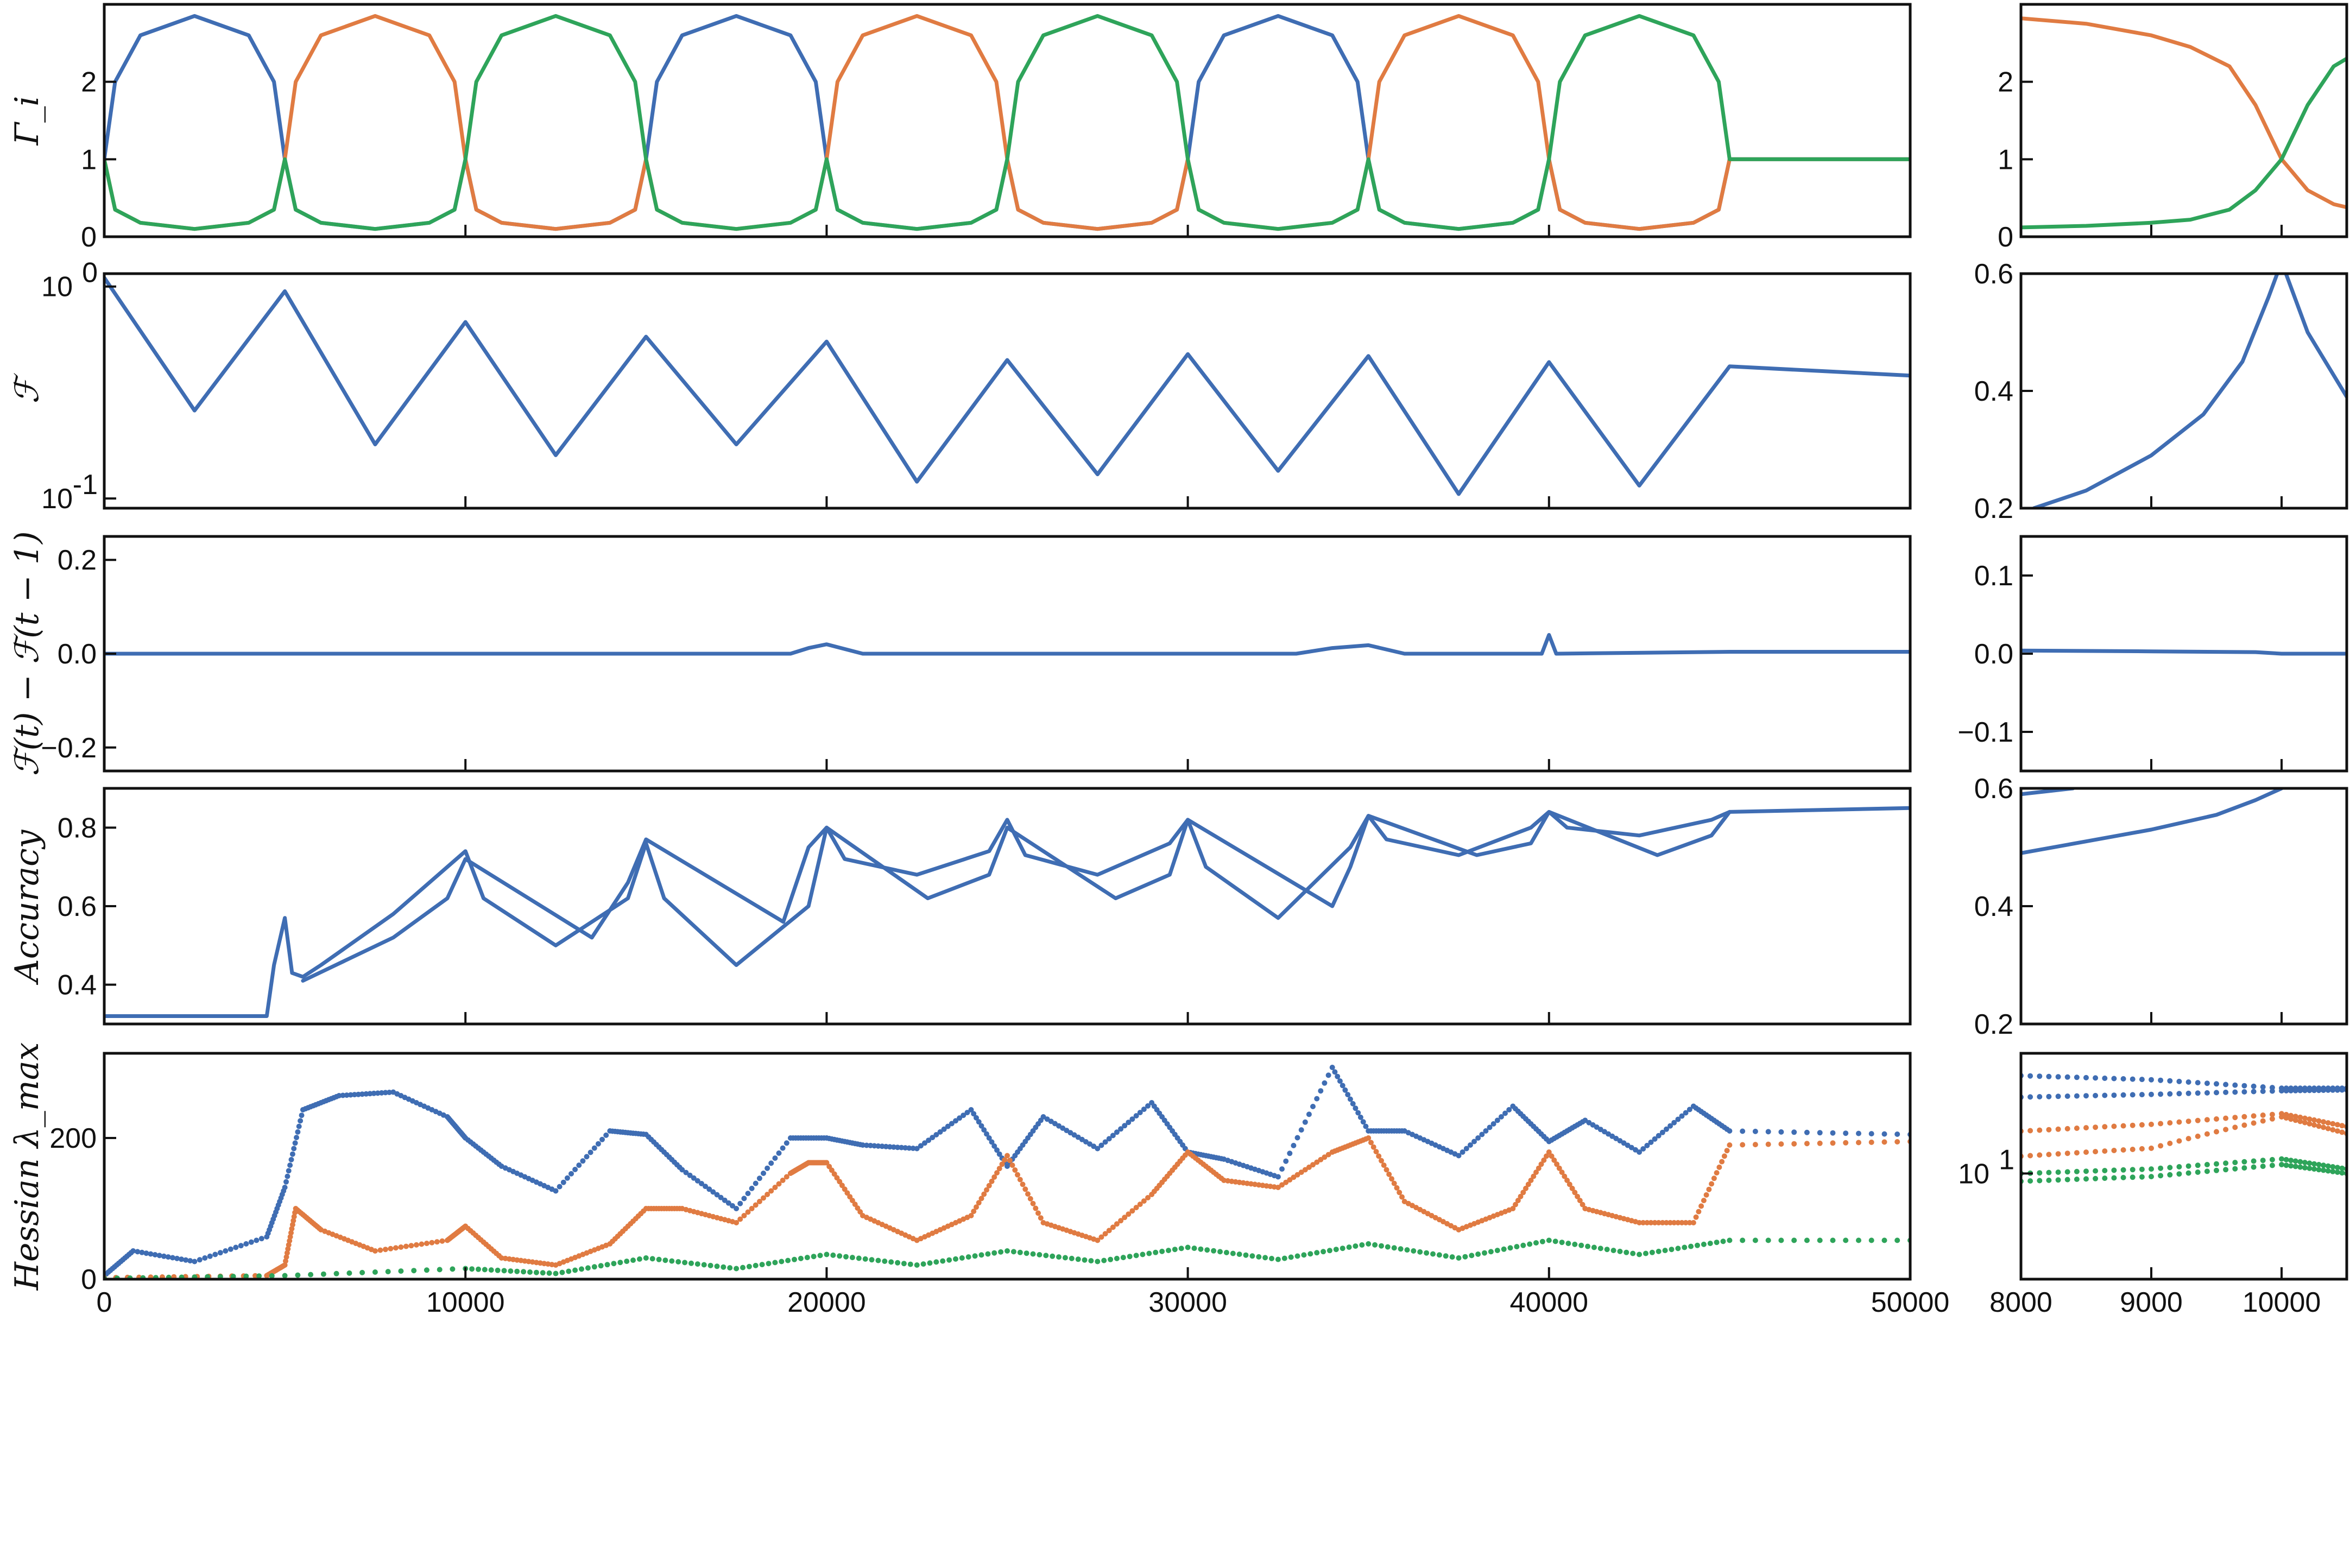 The height and width of the screenshot is (1568, 2350). Describe the element at coordinates (27, 653) in the screenshot. I see `main-row3-ylabel: ℱ(t) − ℱ(t − 1)` at that location.